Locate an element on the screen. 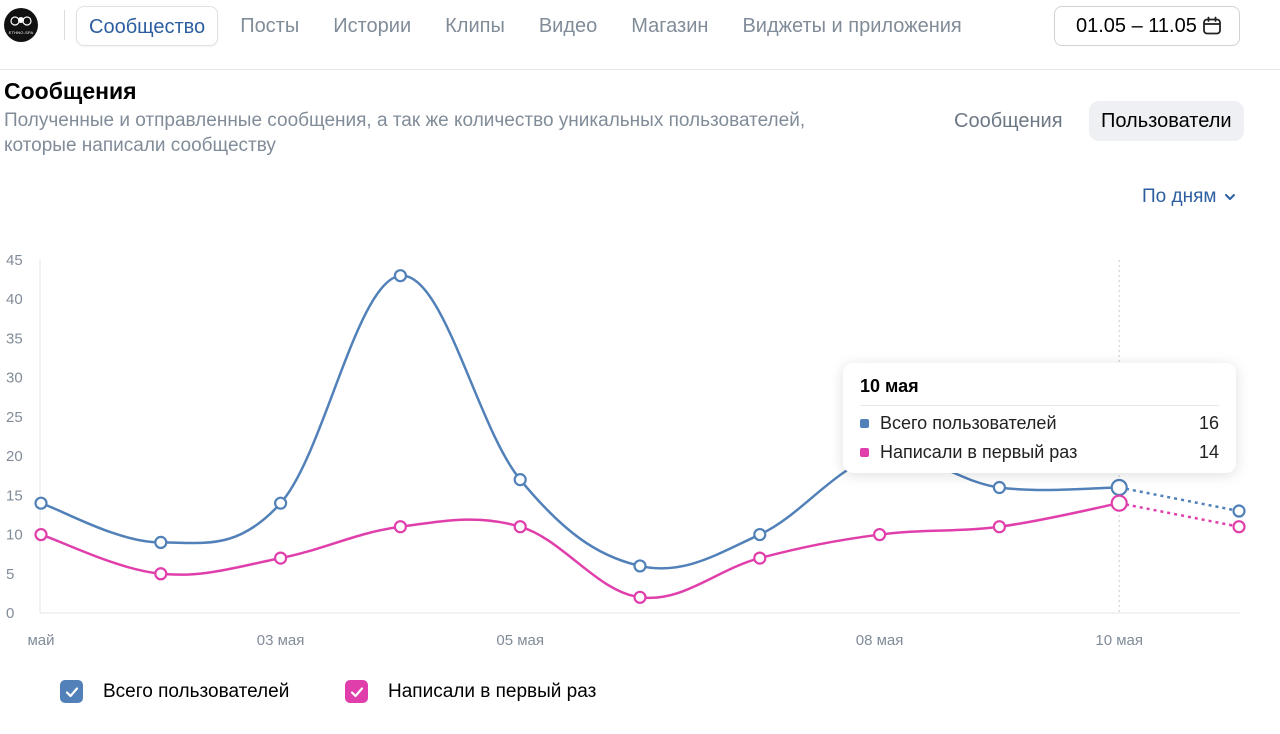 The image size is (1280, 734). tooltip-title: 10 мая is located at coordinates (889, 386).